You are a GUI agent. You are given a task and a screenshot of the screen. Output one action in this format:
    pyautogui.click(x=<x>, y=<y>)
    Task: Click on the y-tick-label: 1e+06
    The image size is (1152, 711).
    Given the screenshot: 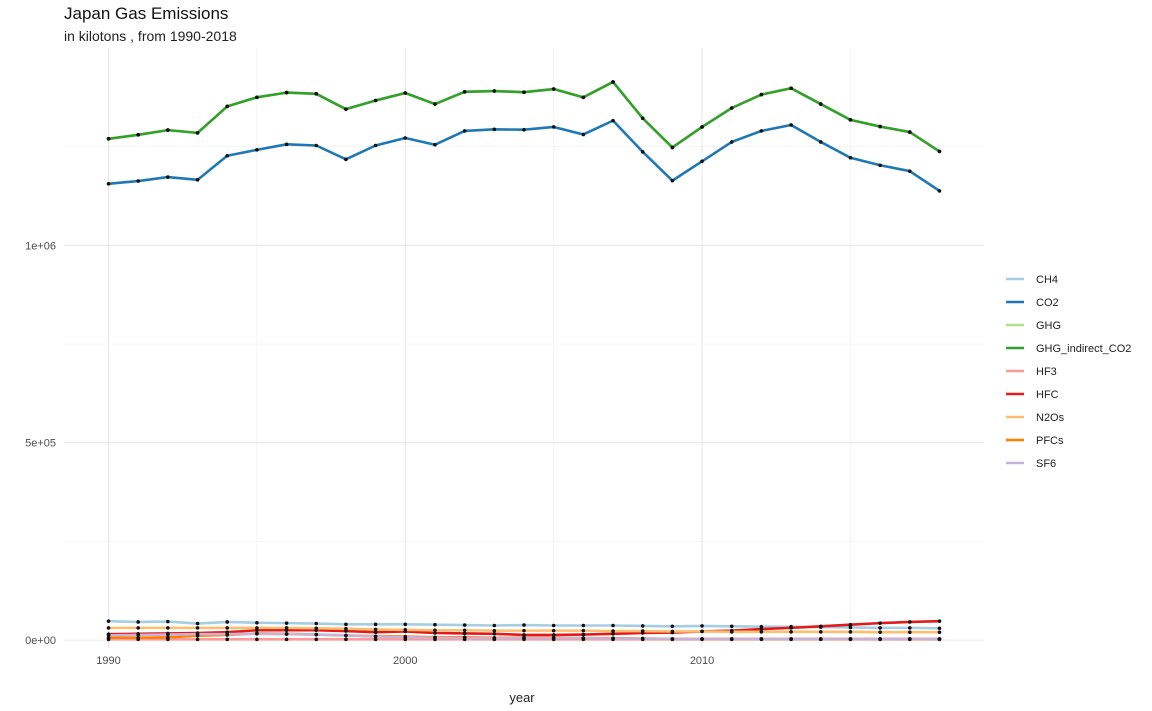 What is the action you would take?
    pyautogui.click(x=40, y=246)
    